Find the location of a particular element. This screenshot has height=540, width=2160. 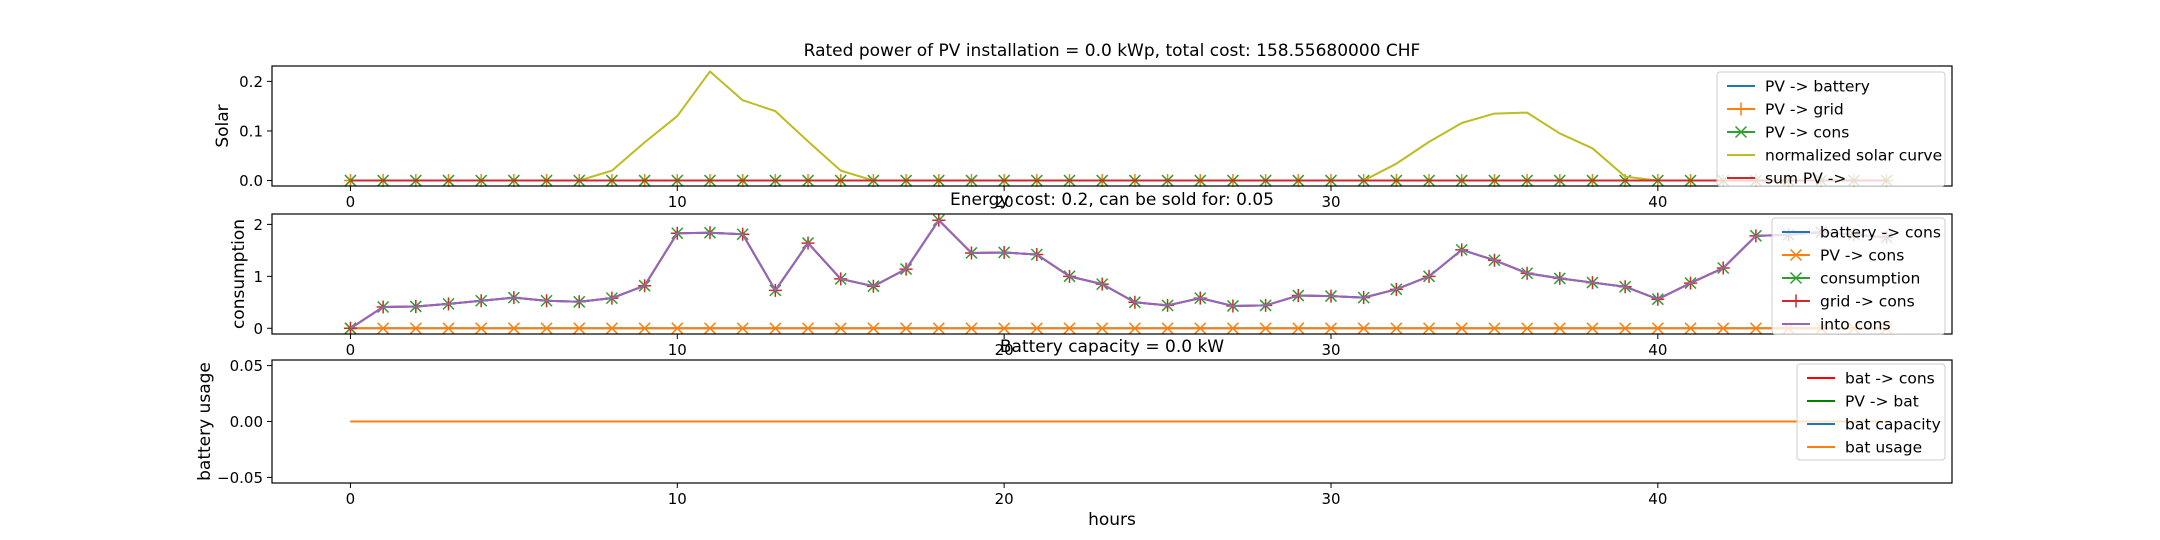

legend-item: bat usage is located at coordinates (1864, 448).